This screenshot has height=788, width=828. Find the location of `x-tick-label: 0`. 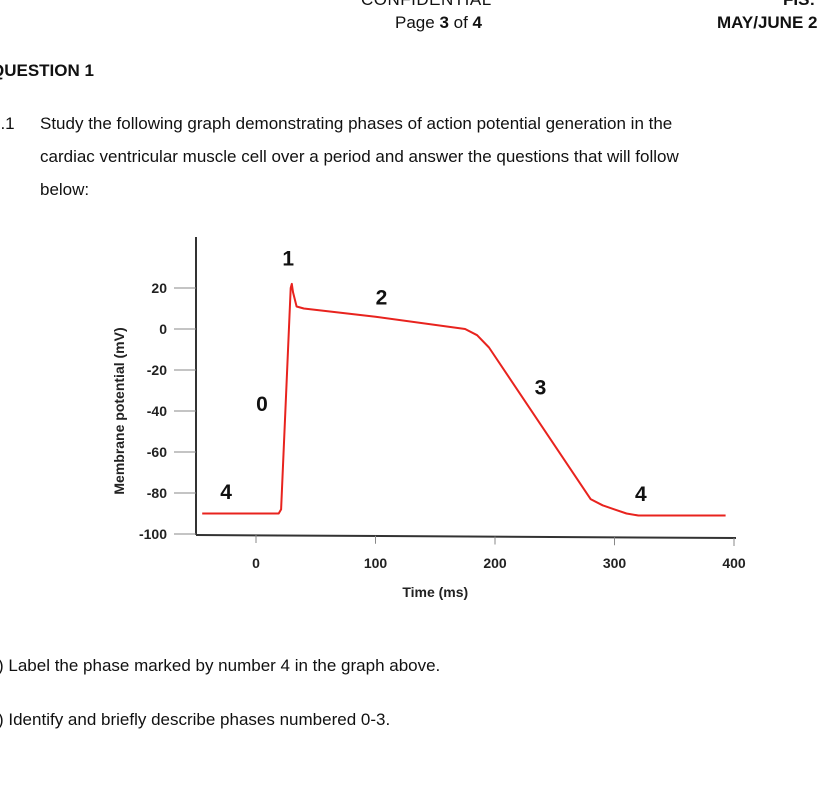

x-tick-label: 0 is located at coordinates (256, 563).